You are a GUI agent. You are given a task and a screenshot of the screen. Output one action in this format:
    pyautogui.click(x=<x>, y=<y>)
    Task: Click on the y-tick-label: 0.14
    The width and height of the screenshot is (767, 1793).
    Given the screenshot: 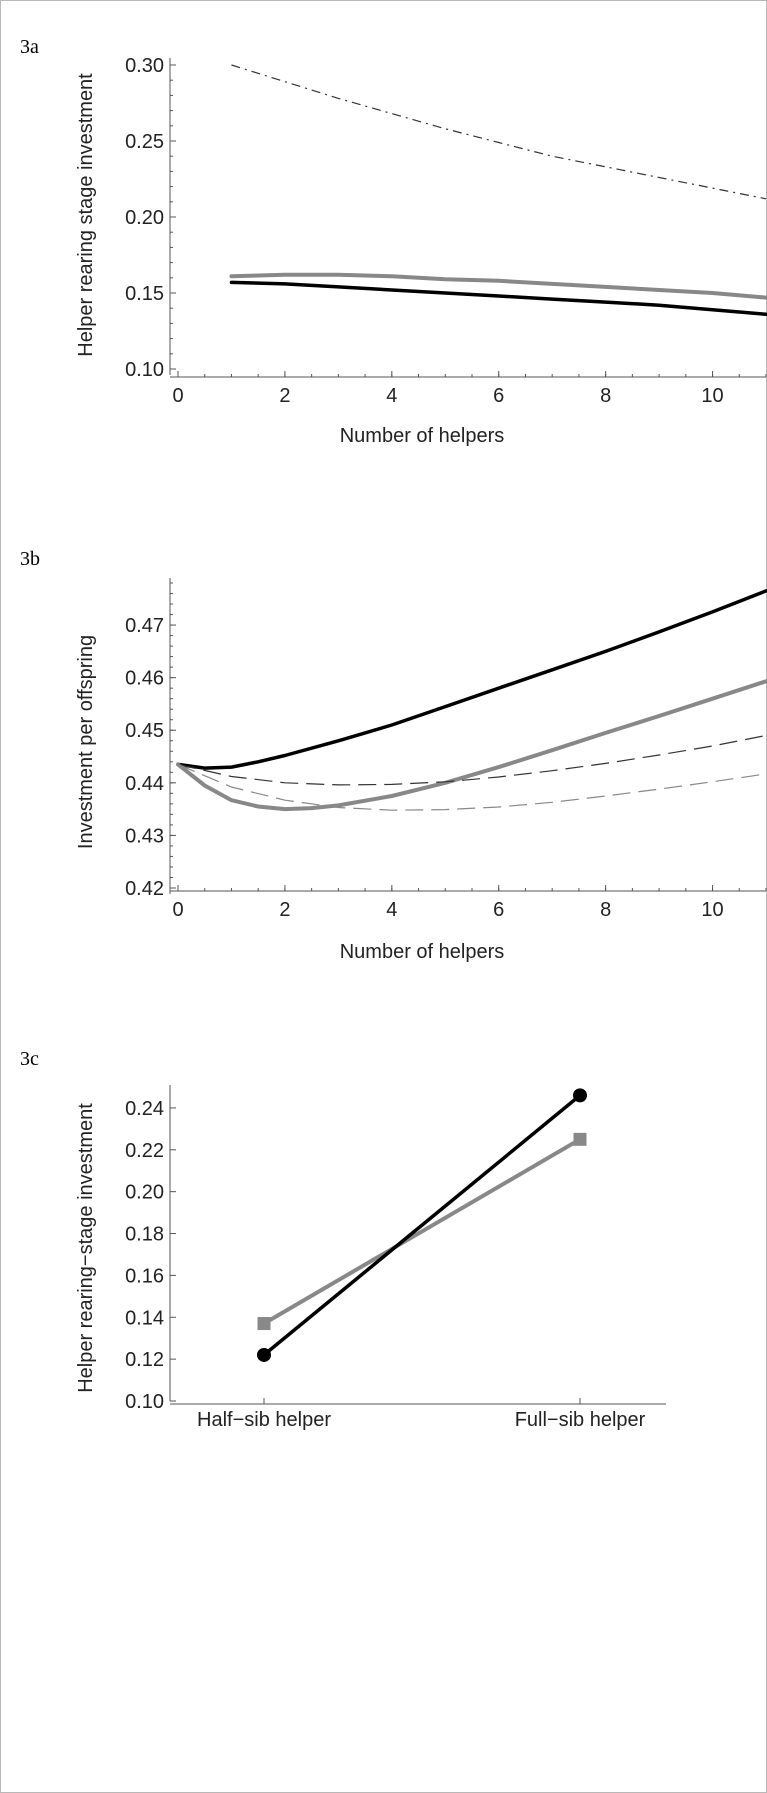 What is the action you would take?
    pyautogui.click(x=144, y=1318)
    